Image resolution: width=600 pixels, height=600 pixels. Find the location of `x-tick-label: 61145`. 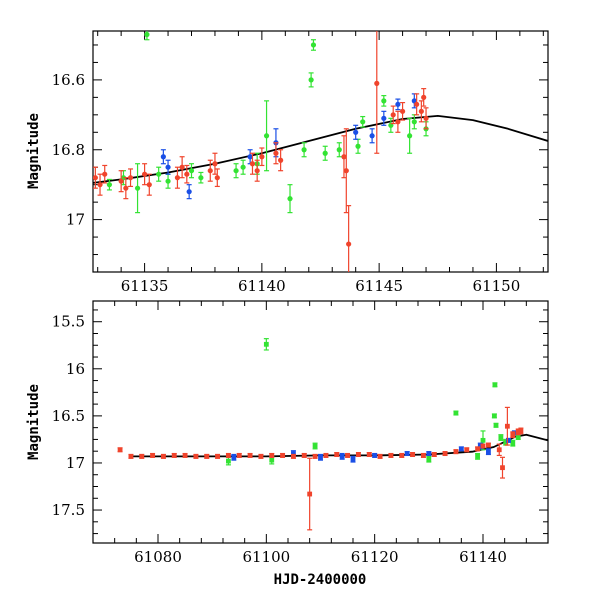

x-tick-label: 61145 is located at coordinates (379, 286).